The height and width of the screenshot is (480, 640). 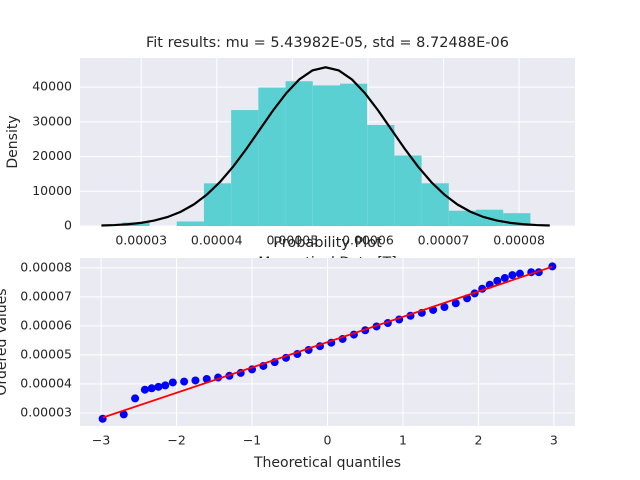 I want to click on x-tick-label: −2, so click(x=176, y=440).